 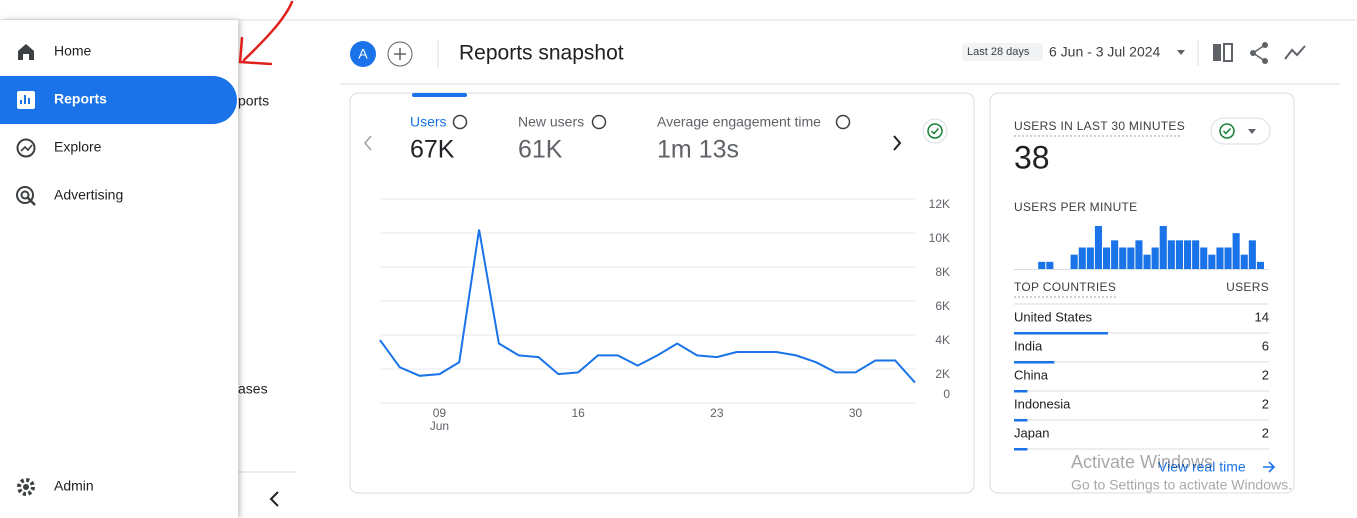 What do you see at coordinates (856, 413) in the screenshot?
I see `x-tick-label: 30` at bounding box center [856, 413].